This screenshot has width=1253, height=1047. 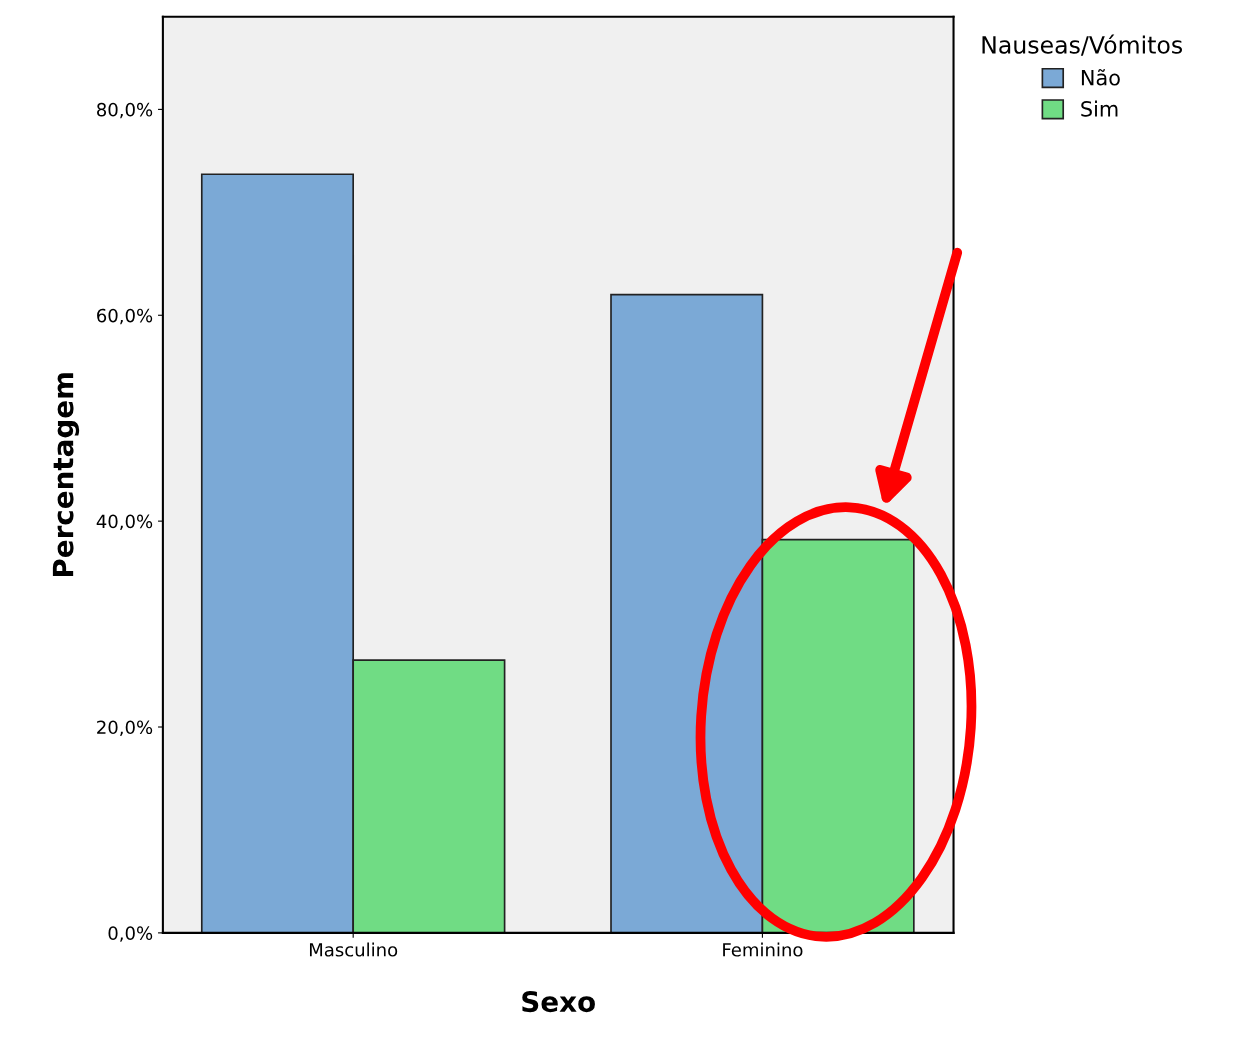 What do you see at coordinates (125, 316) in the screenshot?
I see `y-tick-label: 60,0%` at bounding box center [125, 316].